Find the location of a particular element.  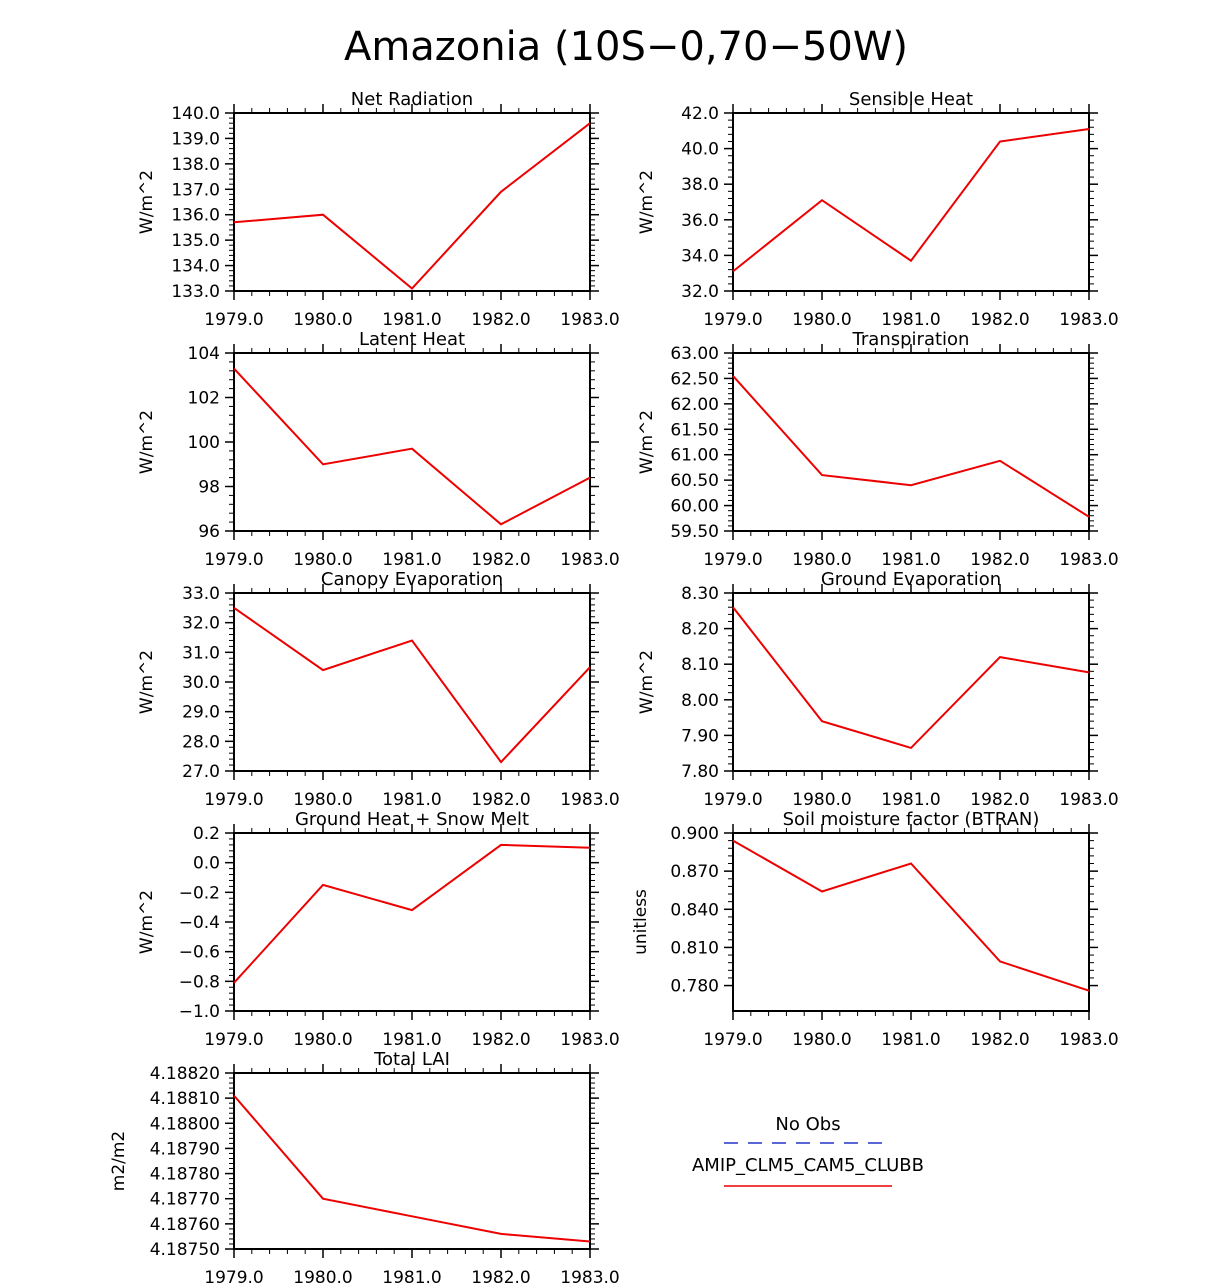

y-tick-label: 27.0 is located at coordinates (201, 772).